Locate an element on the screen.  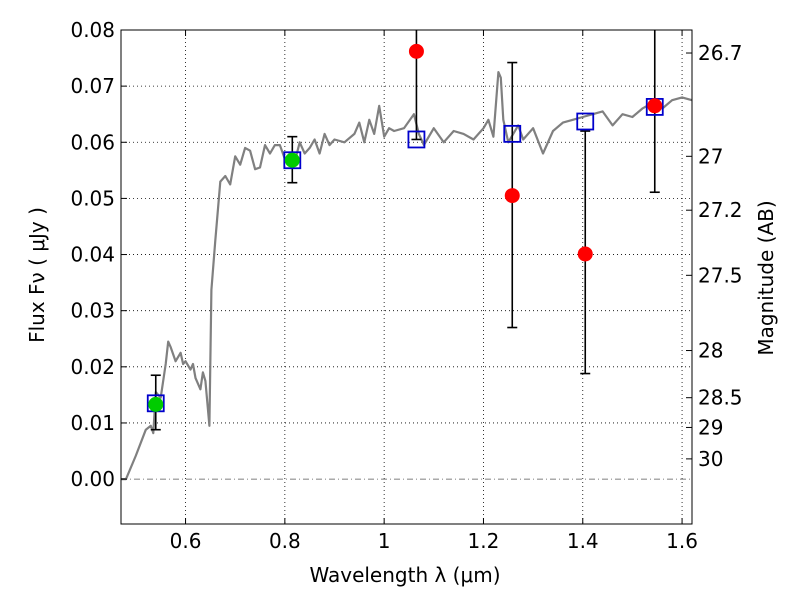
x-tick-label: 1 is located at coordinates (384, 541).